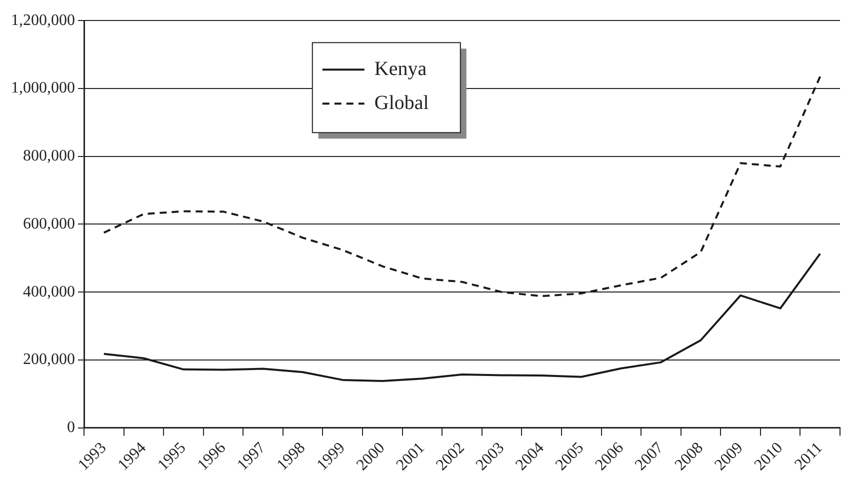 The width and height of the screenshot is (852, 486). What do you see at coordinates (49, 359) in the screenshot?
I see `y-tick-label: 200,000` at bounding box center [49, 359].